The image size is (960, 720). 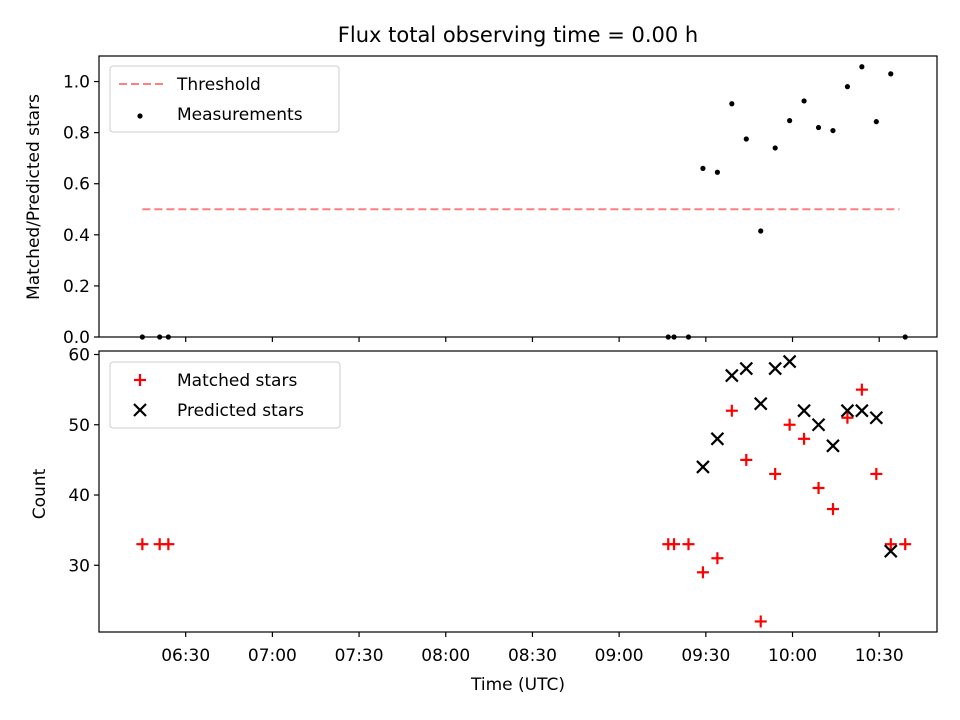 What do you see at coordinates (140, 116) in the screenshot?
I see `legend-measurements-marker` at bounding box center [140, 116].